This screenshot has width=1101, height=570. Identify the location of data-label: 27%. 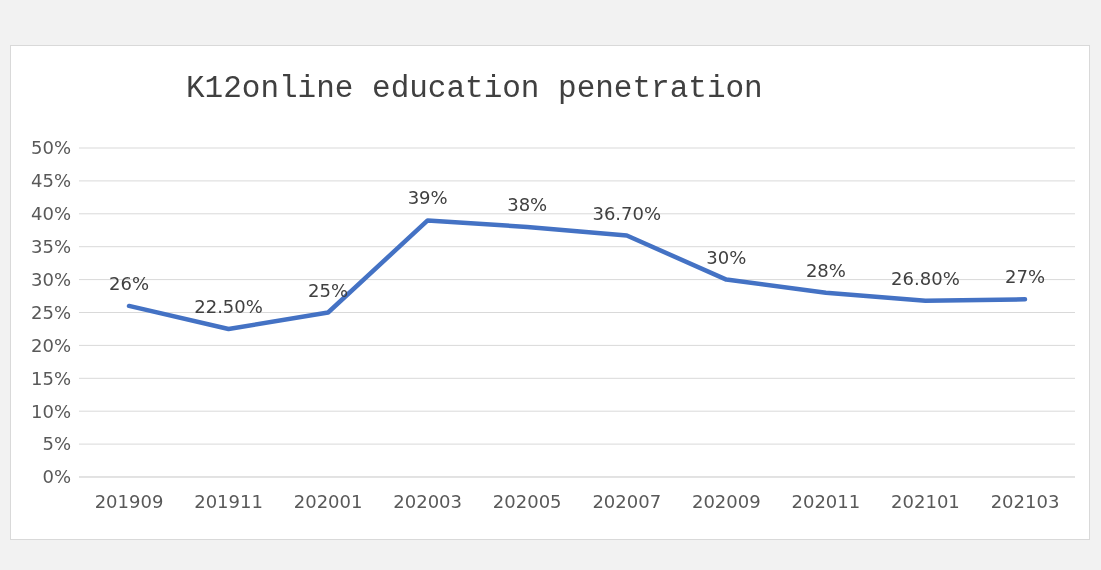
(1025, 277).